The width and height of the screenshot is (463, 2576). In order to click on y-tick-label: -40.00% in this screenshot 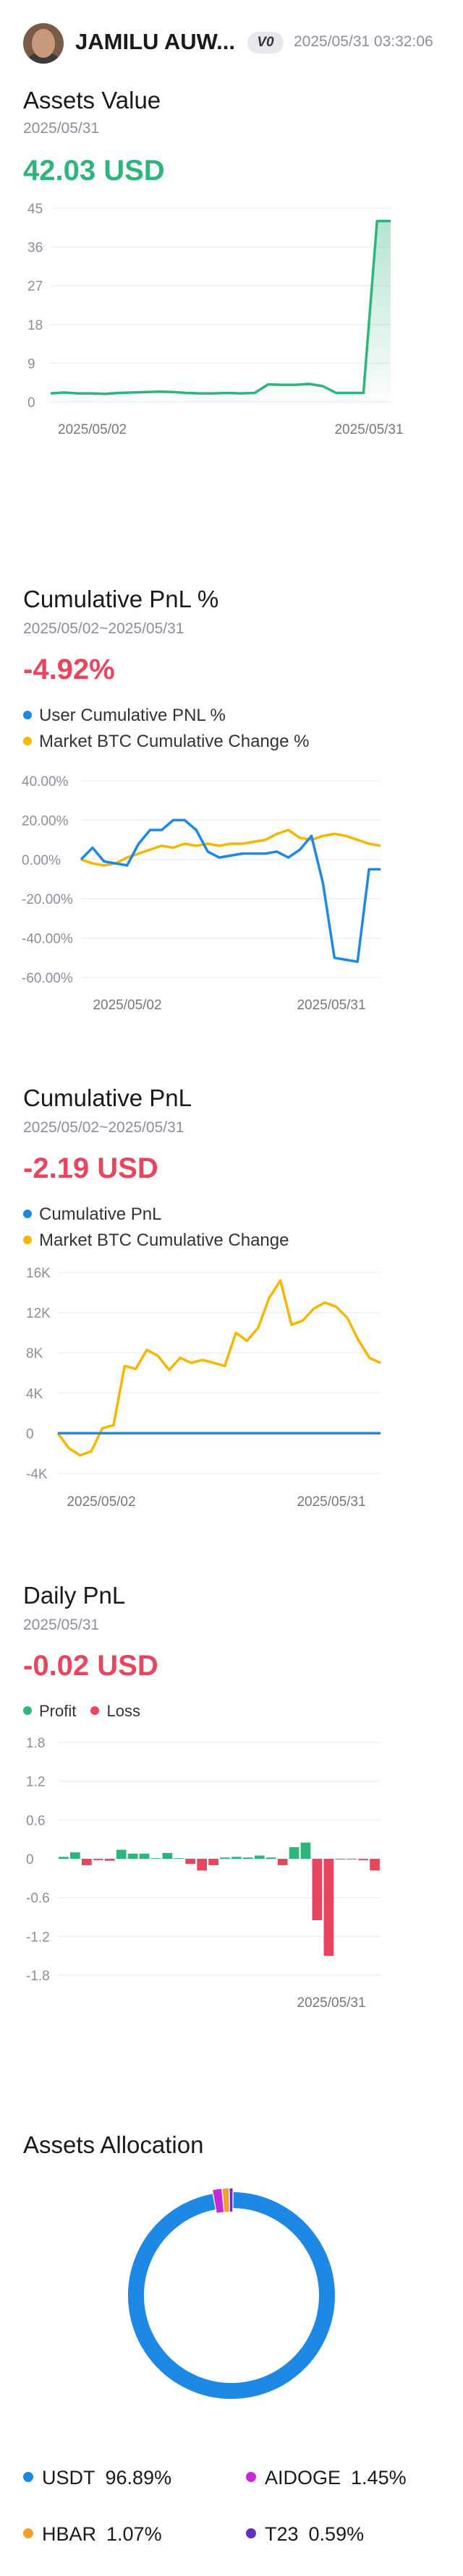, I will do `click(47, 939)`.